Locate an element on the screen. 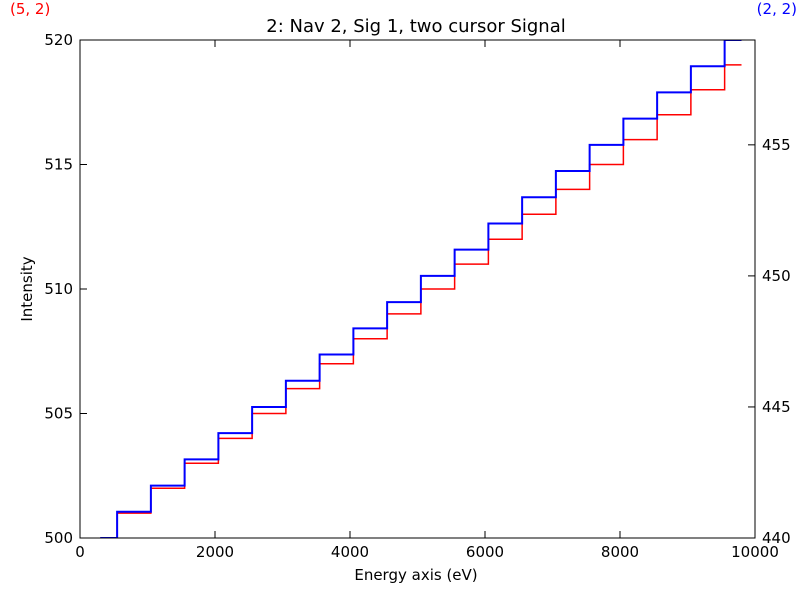  x-tick-label: 8000 is located at coordinates (620, 552).